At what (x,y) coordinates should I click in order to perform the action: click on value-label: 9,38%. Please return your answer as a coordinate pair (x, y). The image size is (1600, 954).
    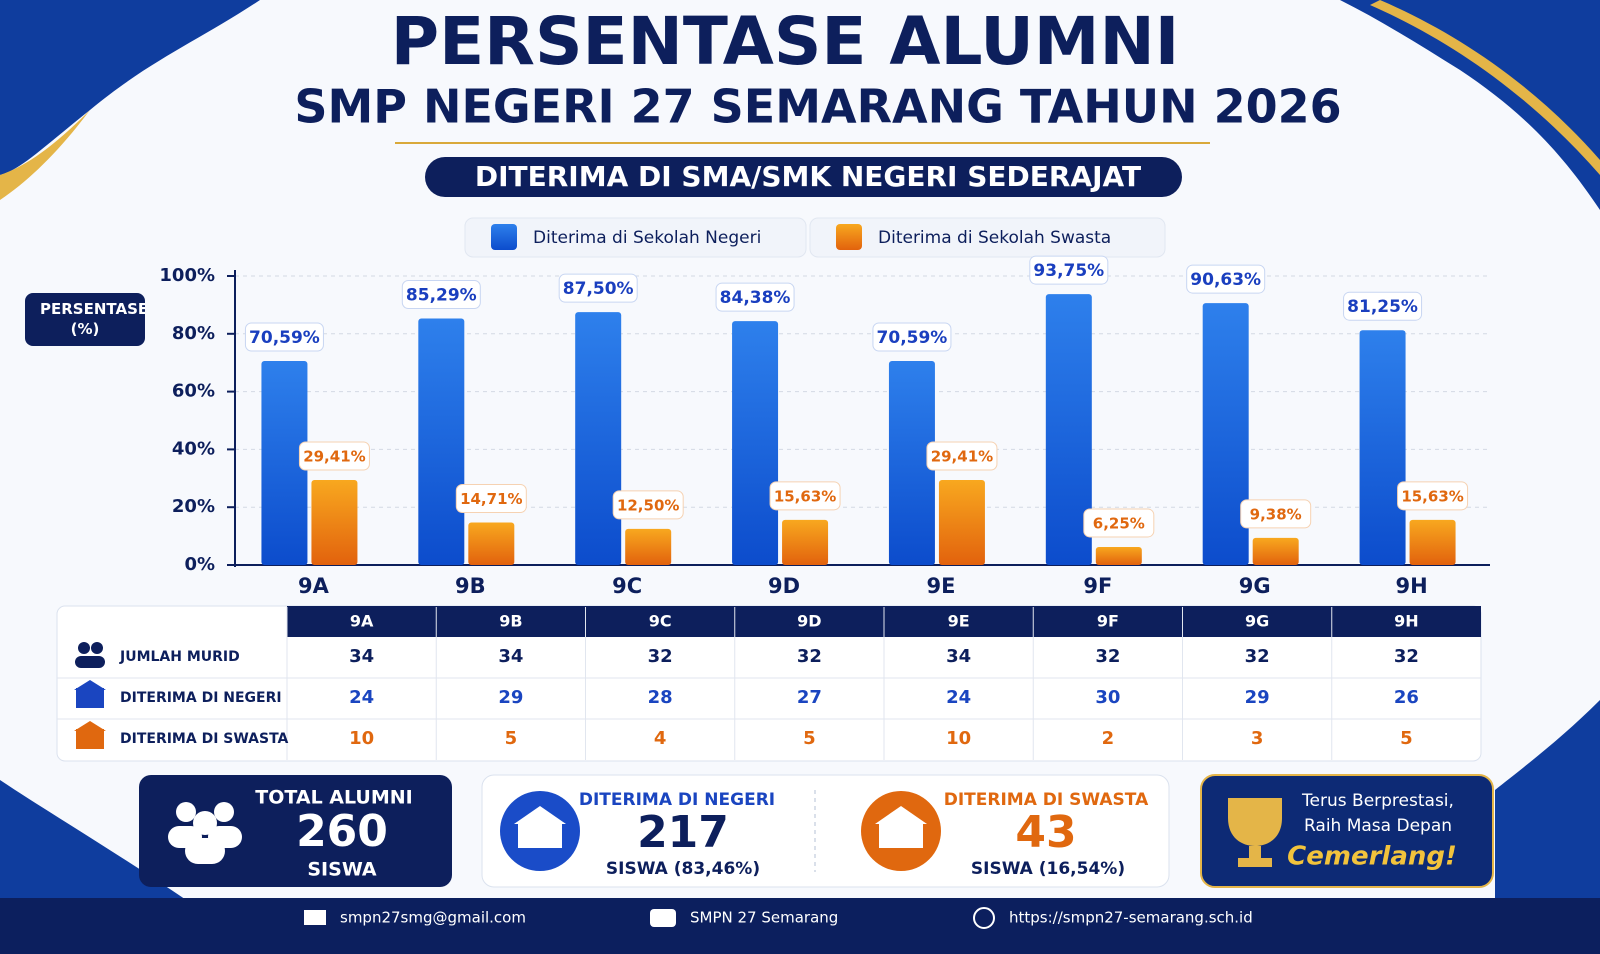
    Looking at the image, I should click on (1276, 514).